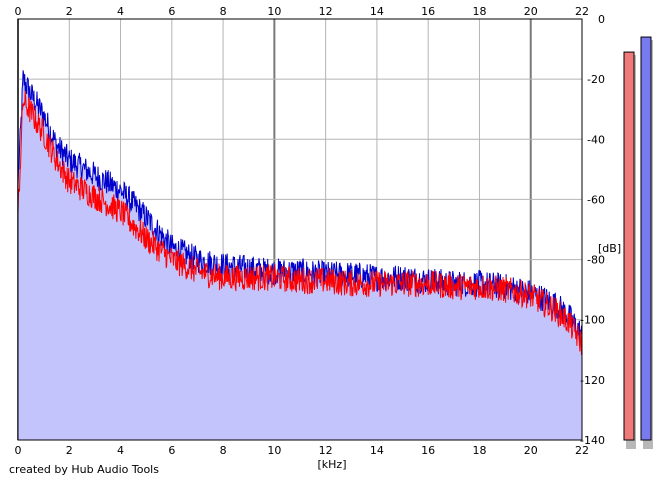 The image size is (664, 481). I want to click on x-tick-label-bottom: 6, so click(171, 450).